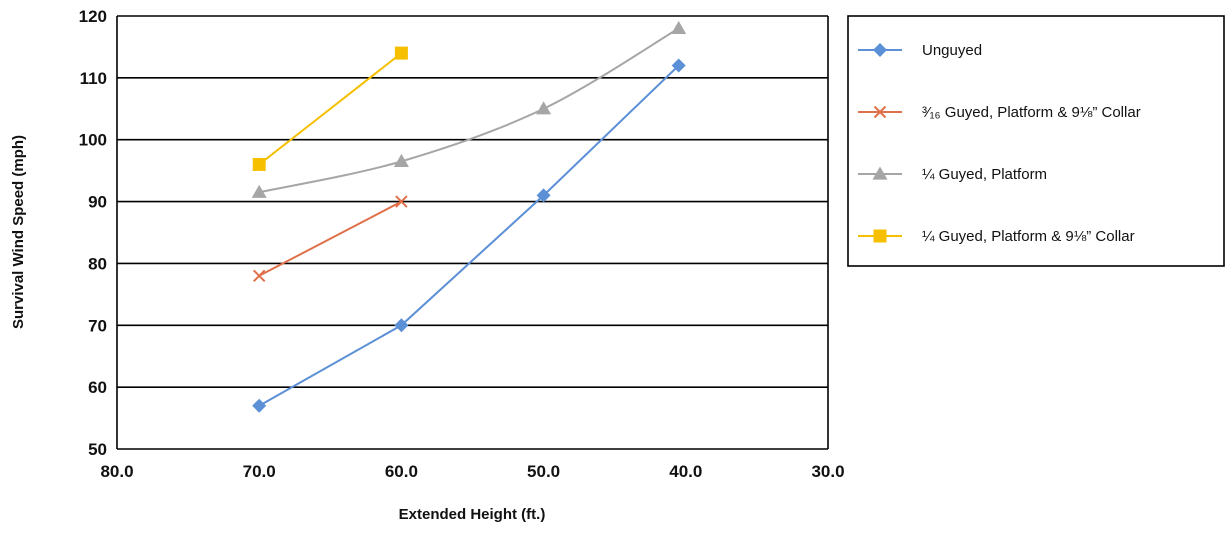  What do you see at coordinates (1028, 236) in the screenshot?
I see `legend-label: ¼ Guyed, Platform & 9⅛” Collar` at bounding box center [1028, 236].